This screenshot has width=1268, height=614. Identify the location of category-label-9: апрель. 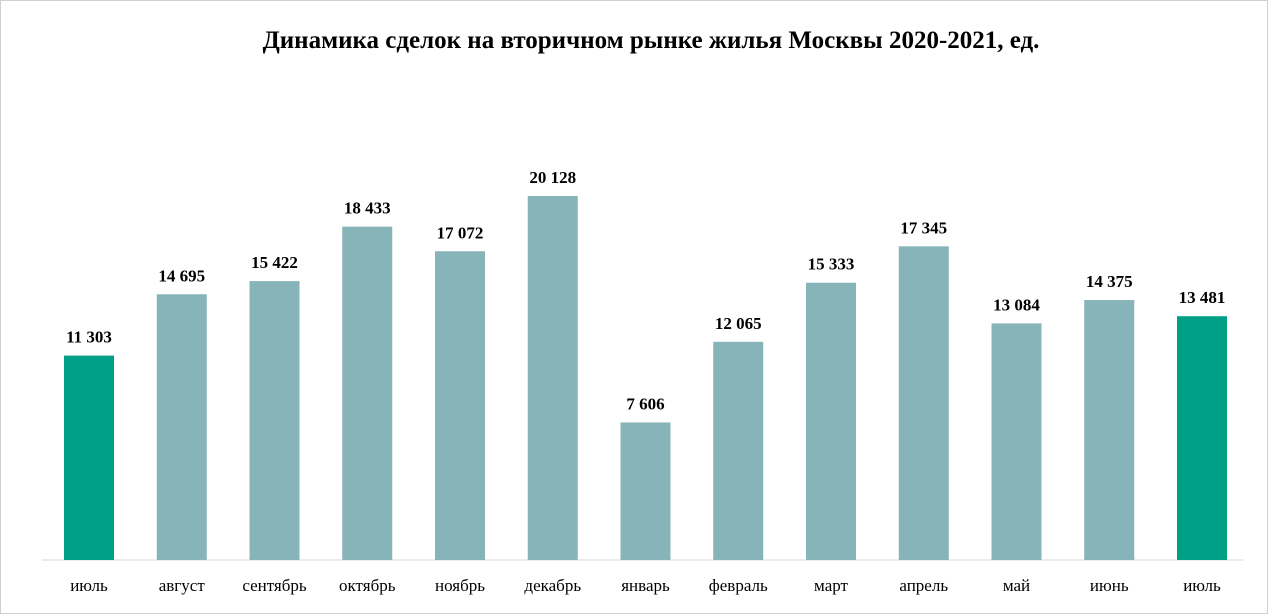
(923, 585).